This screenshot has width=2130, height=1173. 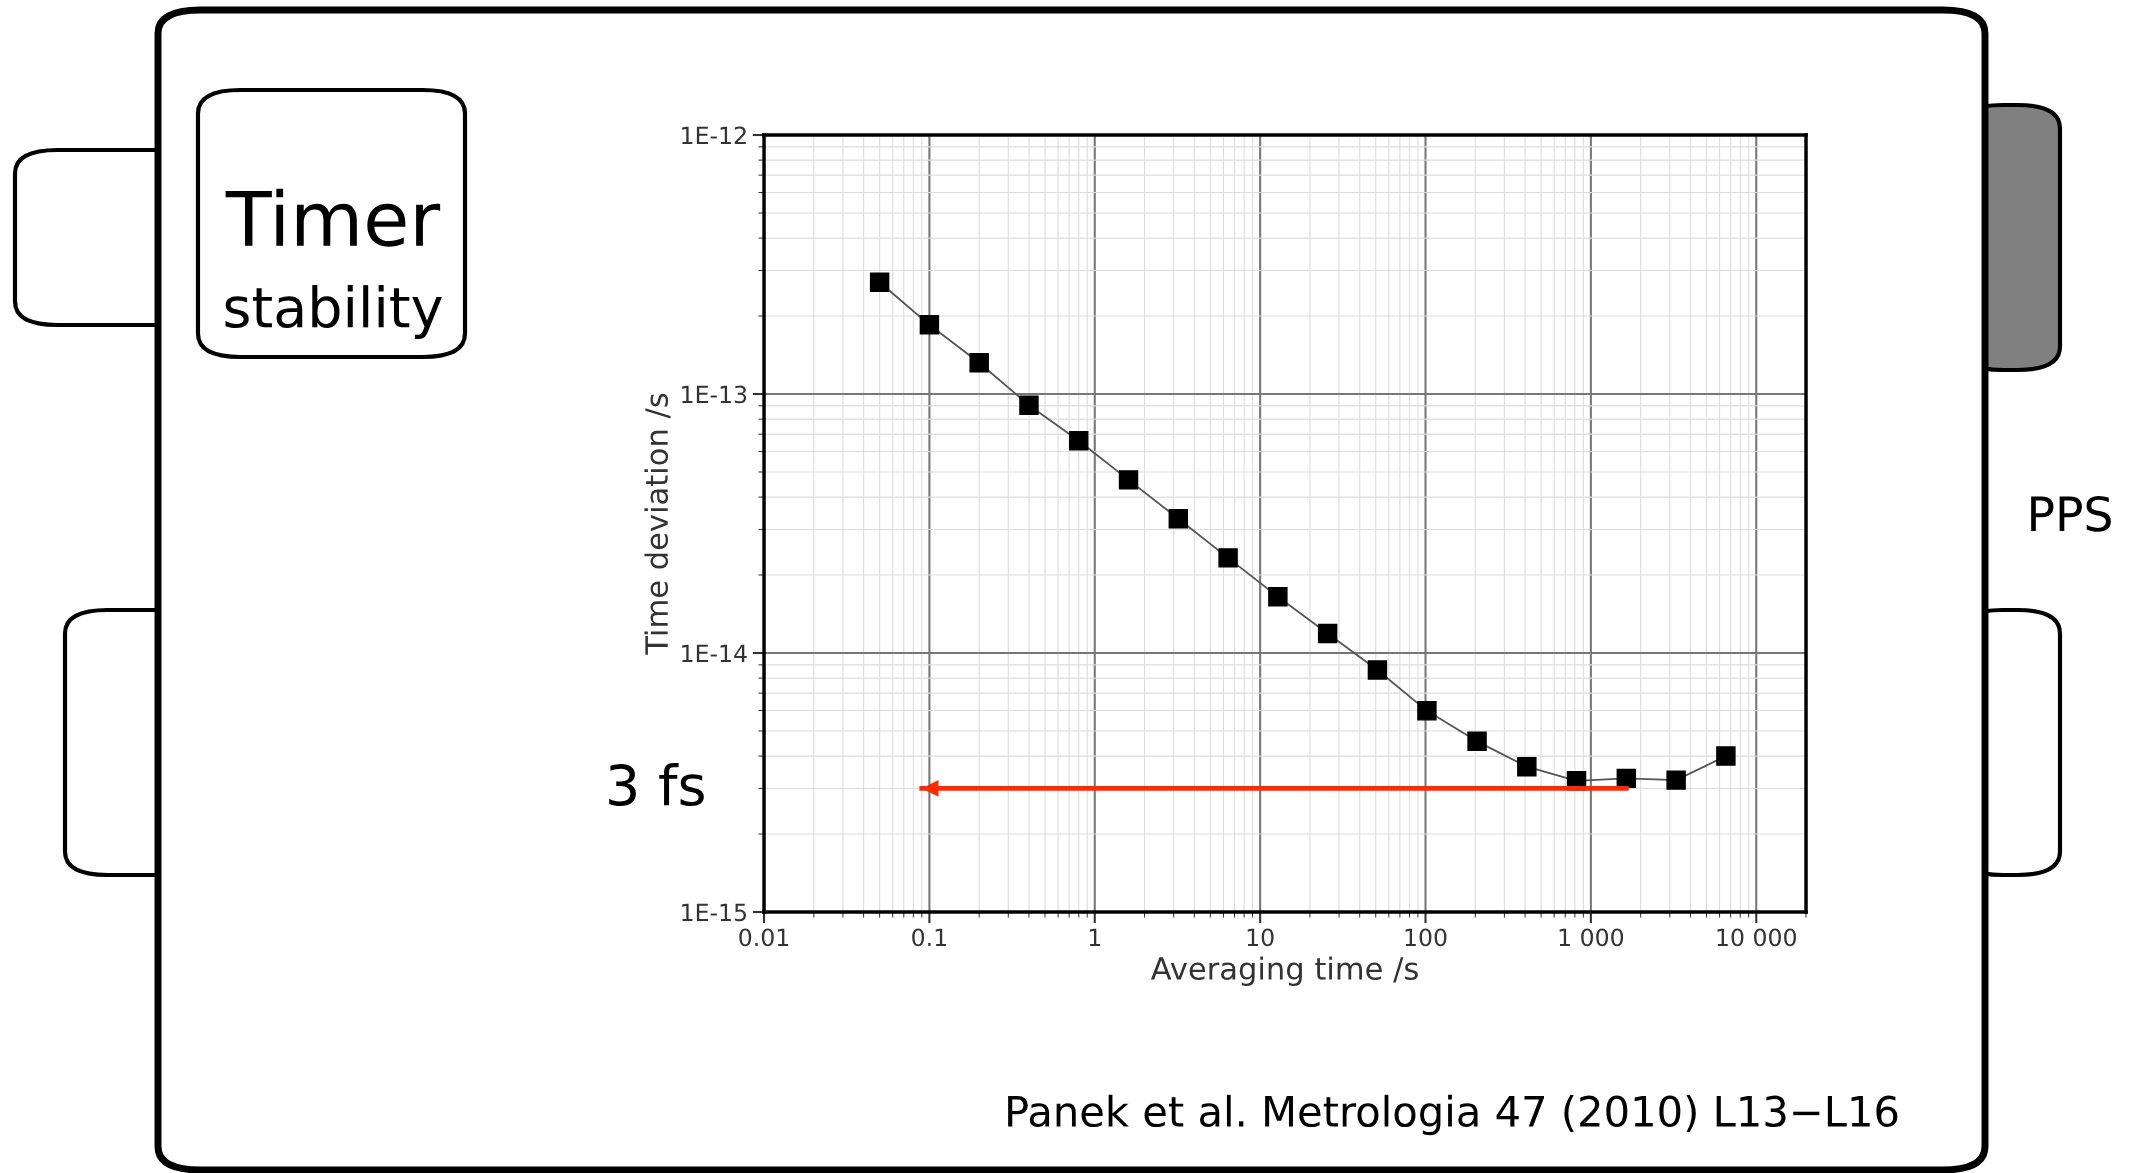 What do you see at coordinates (2071, 513) in the screenshot?
I see `text: PPS` at bounding box center [2071, 513].